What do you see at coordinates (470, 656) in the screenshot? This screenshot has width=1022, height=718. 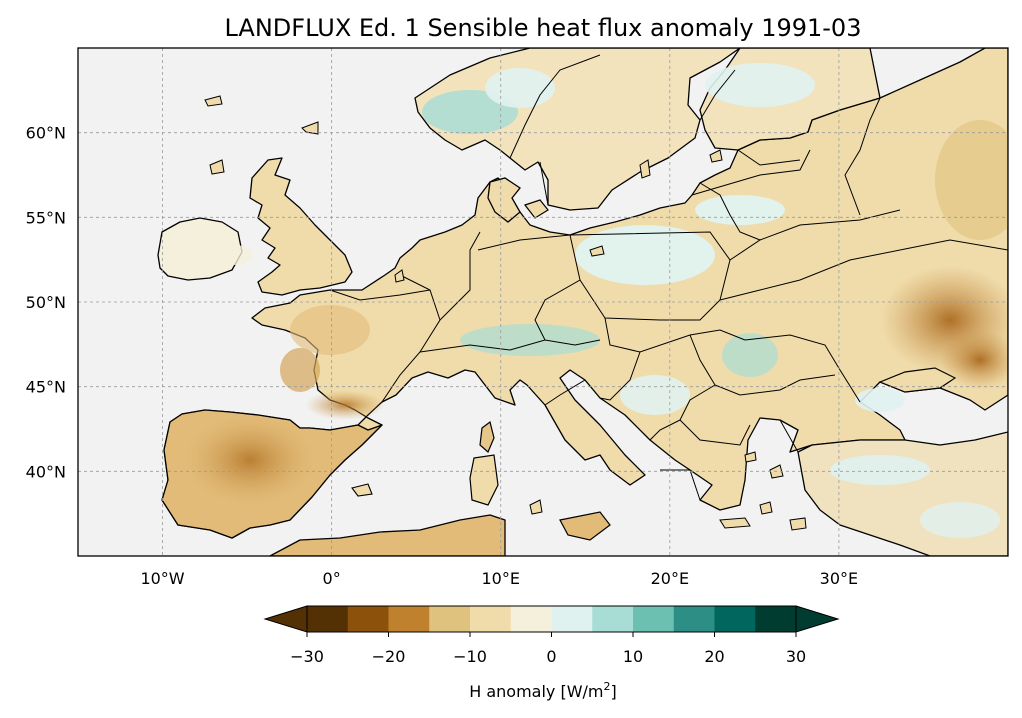 I see `colorbar-tick-label: −10` at bounding box center [470, 656].